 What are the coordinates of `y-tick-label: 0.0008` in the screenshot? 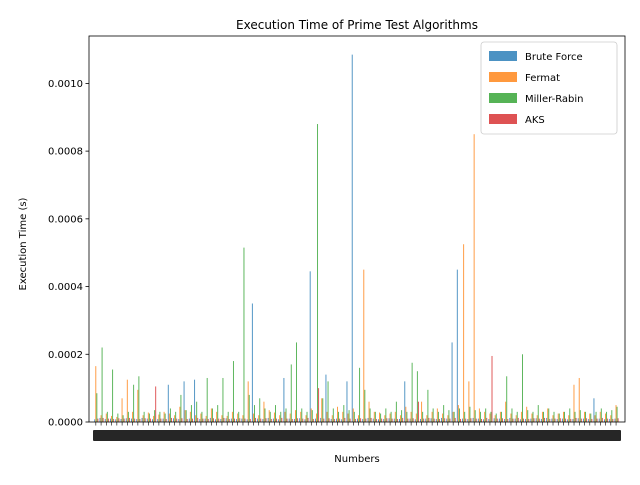 It's located at (65, 152).